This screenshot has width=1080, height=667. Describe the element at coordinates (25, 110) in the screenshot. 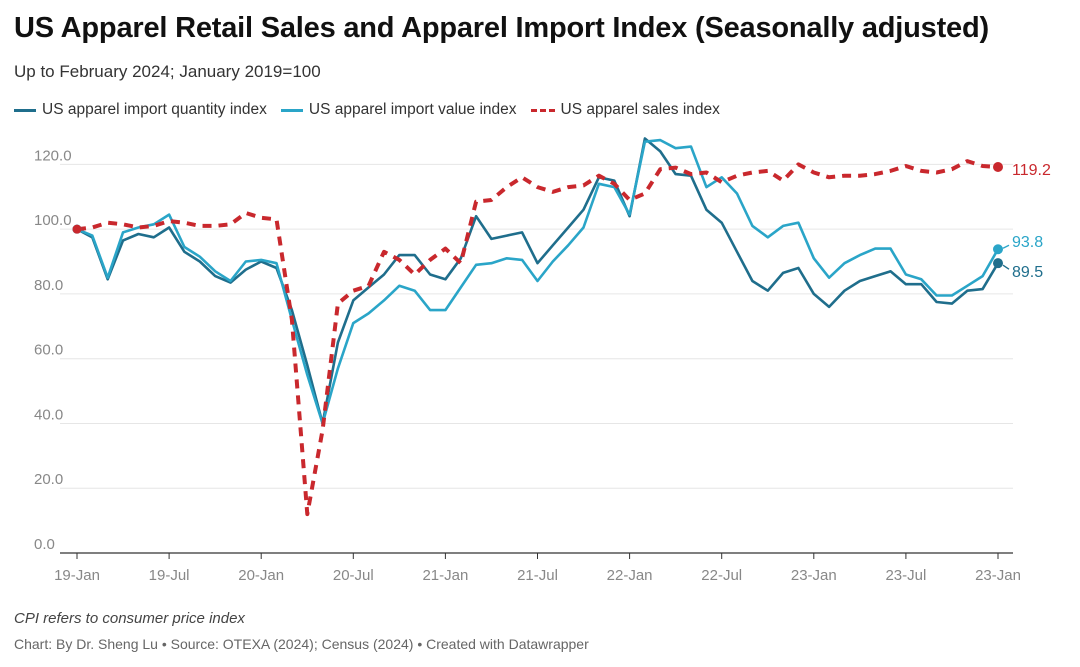

I see `legend-swatch-quantity` at that location.